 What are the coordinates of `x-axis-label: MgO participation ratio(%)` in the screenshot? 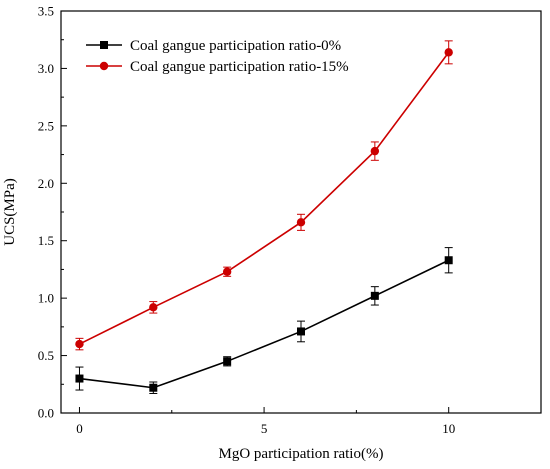 It's located at (301, 454).